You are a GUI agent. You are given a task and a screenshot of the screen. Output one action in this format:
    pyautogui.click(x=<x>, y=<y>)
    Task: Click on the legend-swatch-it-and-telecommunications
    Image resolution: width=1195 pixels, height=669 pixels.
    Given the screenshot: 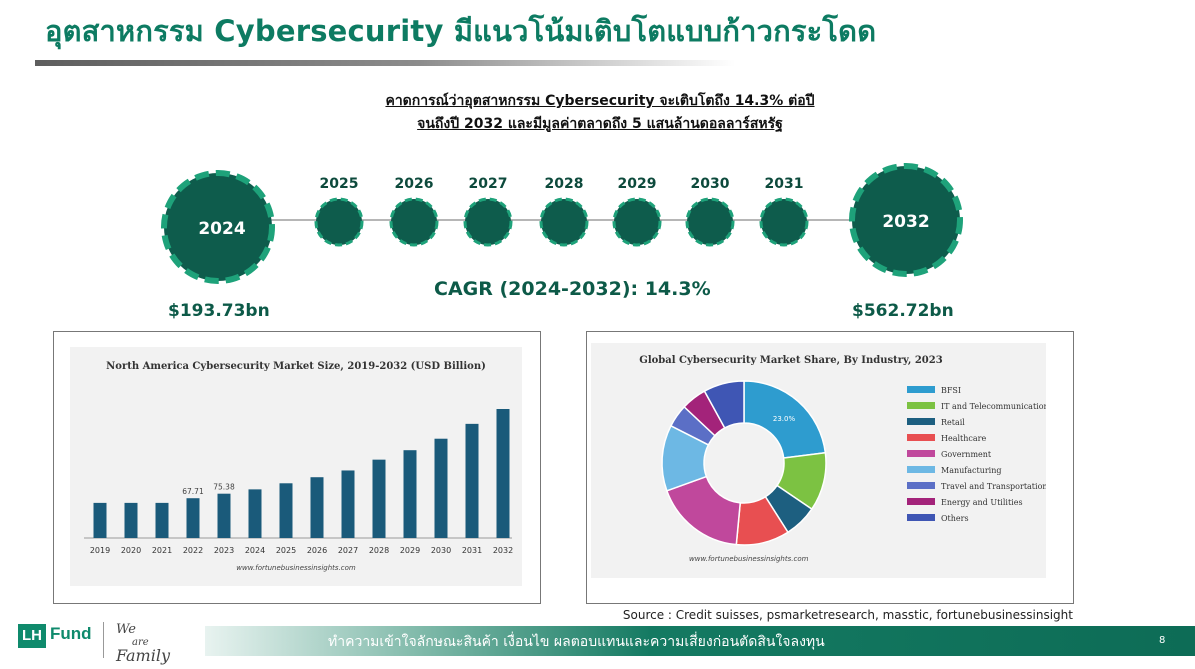 What is the action you would take?
    pyautogui.click(x=921, y=405)
    